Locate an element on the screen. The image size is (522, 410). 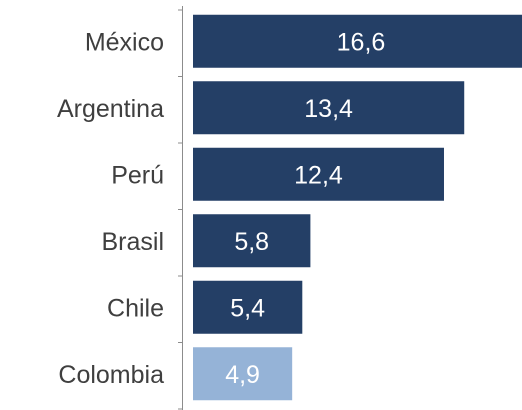
category-label-colombia: Colombia is located at coordinates (111, 375).